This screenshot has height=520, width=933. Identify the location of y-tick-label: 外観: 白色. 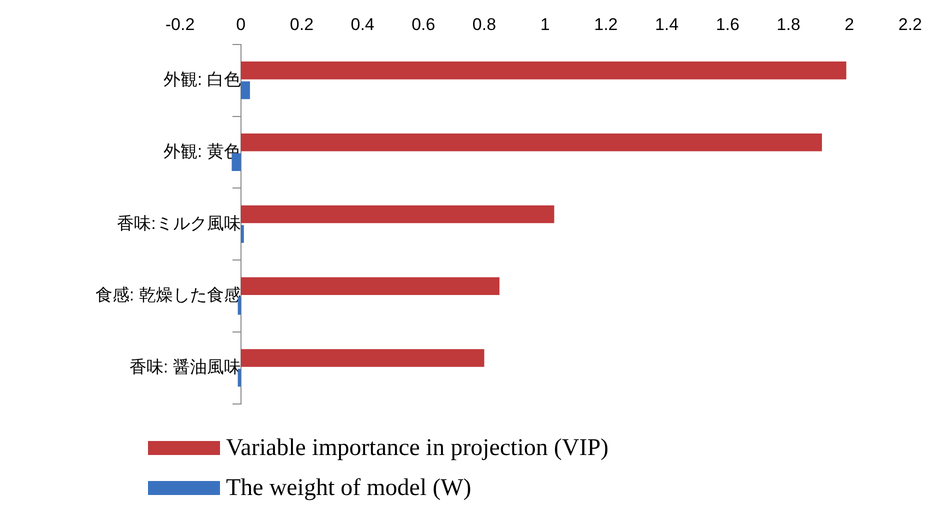
(202, 80).